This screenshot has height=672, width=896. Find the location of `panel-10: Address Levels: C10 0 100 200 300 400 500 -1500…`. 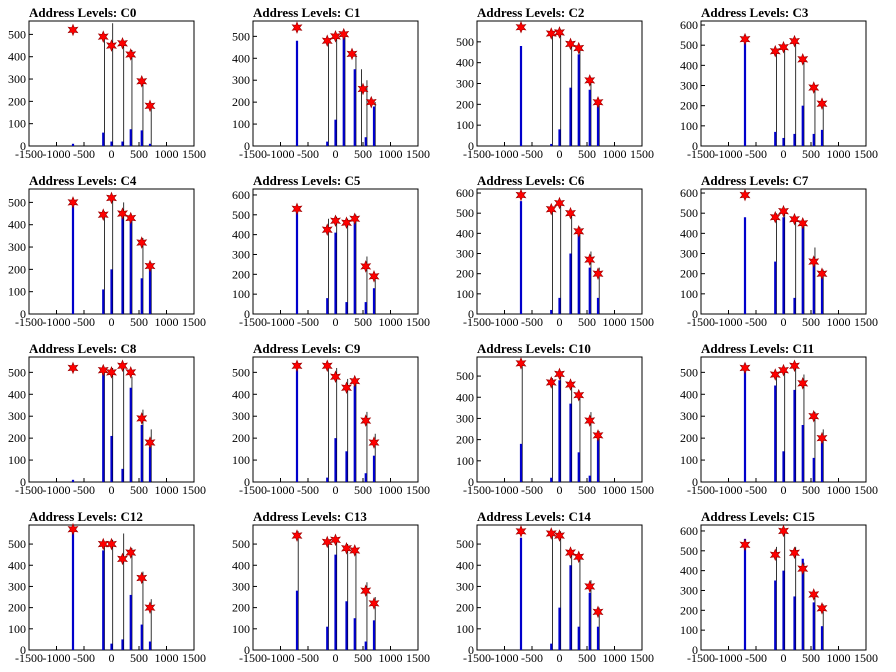

panel-10: Address Levels: C10 0 100 200 300 400 500 -1500… is located at coordinates (555, 419).